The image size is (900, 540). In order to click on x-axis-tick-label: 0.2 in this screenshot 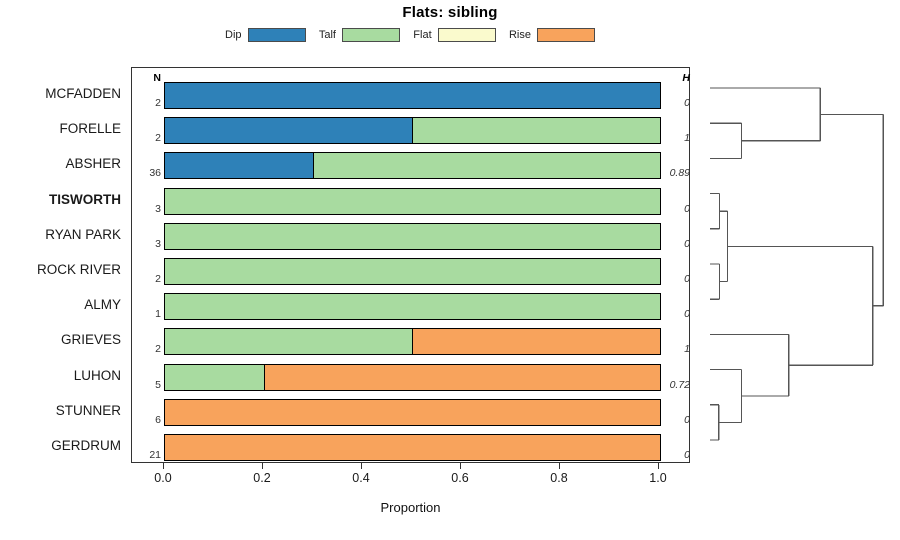, I will do `click(262, 478)`.